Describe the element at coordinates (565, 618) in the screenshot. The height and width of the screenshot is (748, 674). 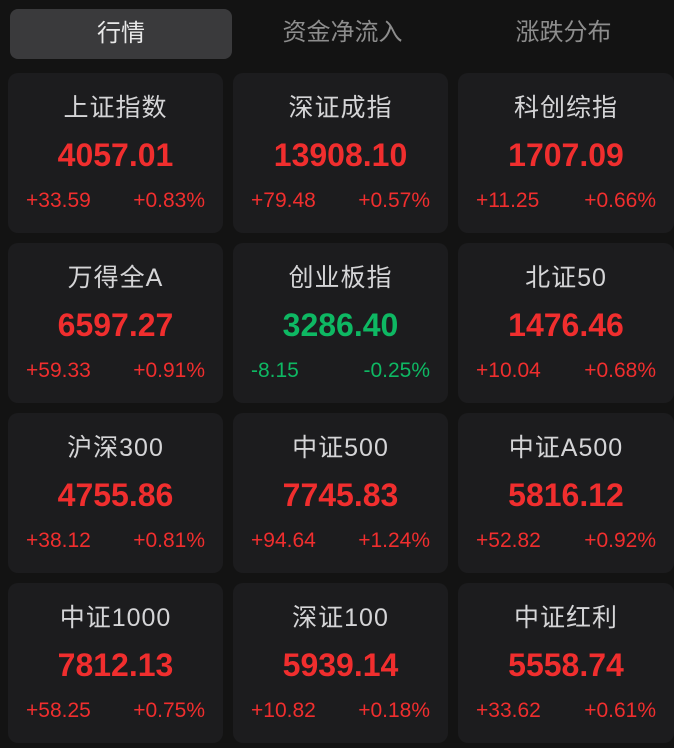
I see `index-name: 中证红利` at that location.